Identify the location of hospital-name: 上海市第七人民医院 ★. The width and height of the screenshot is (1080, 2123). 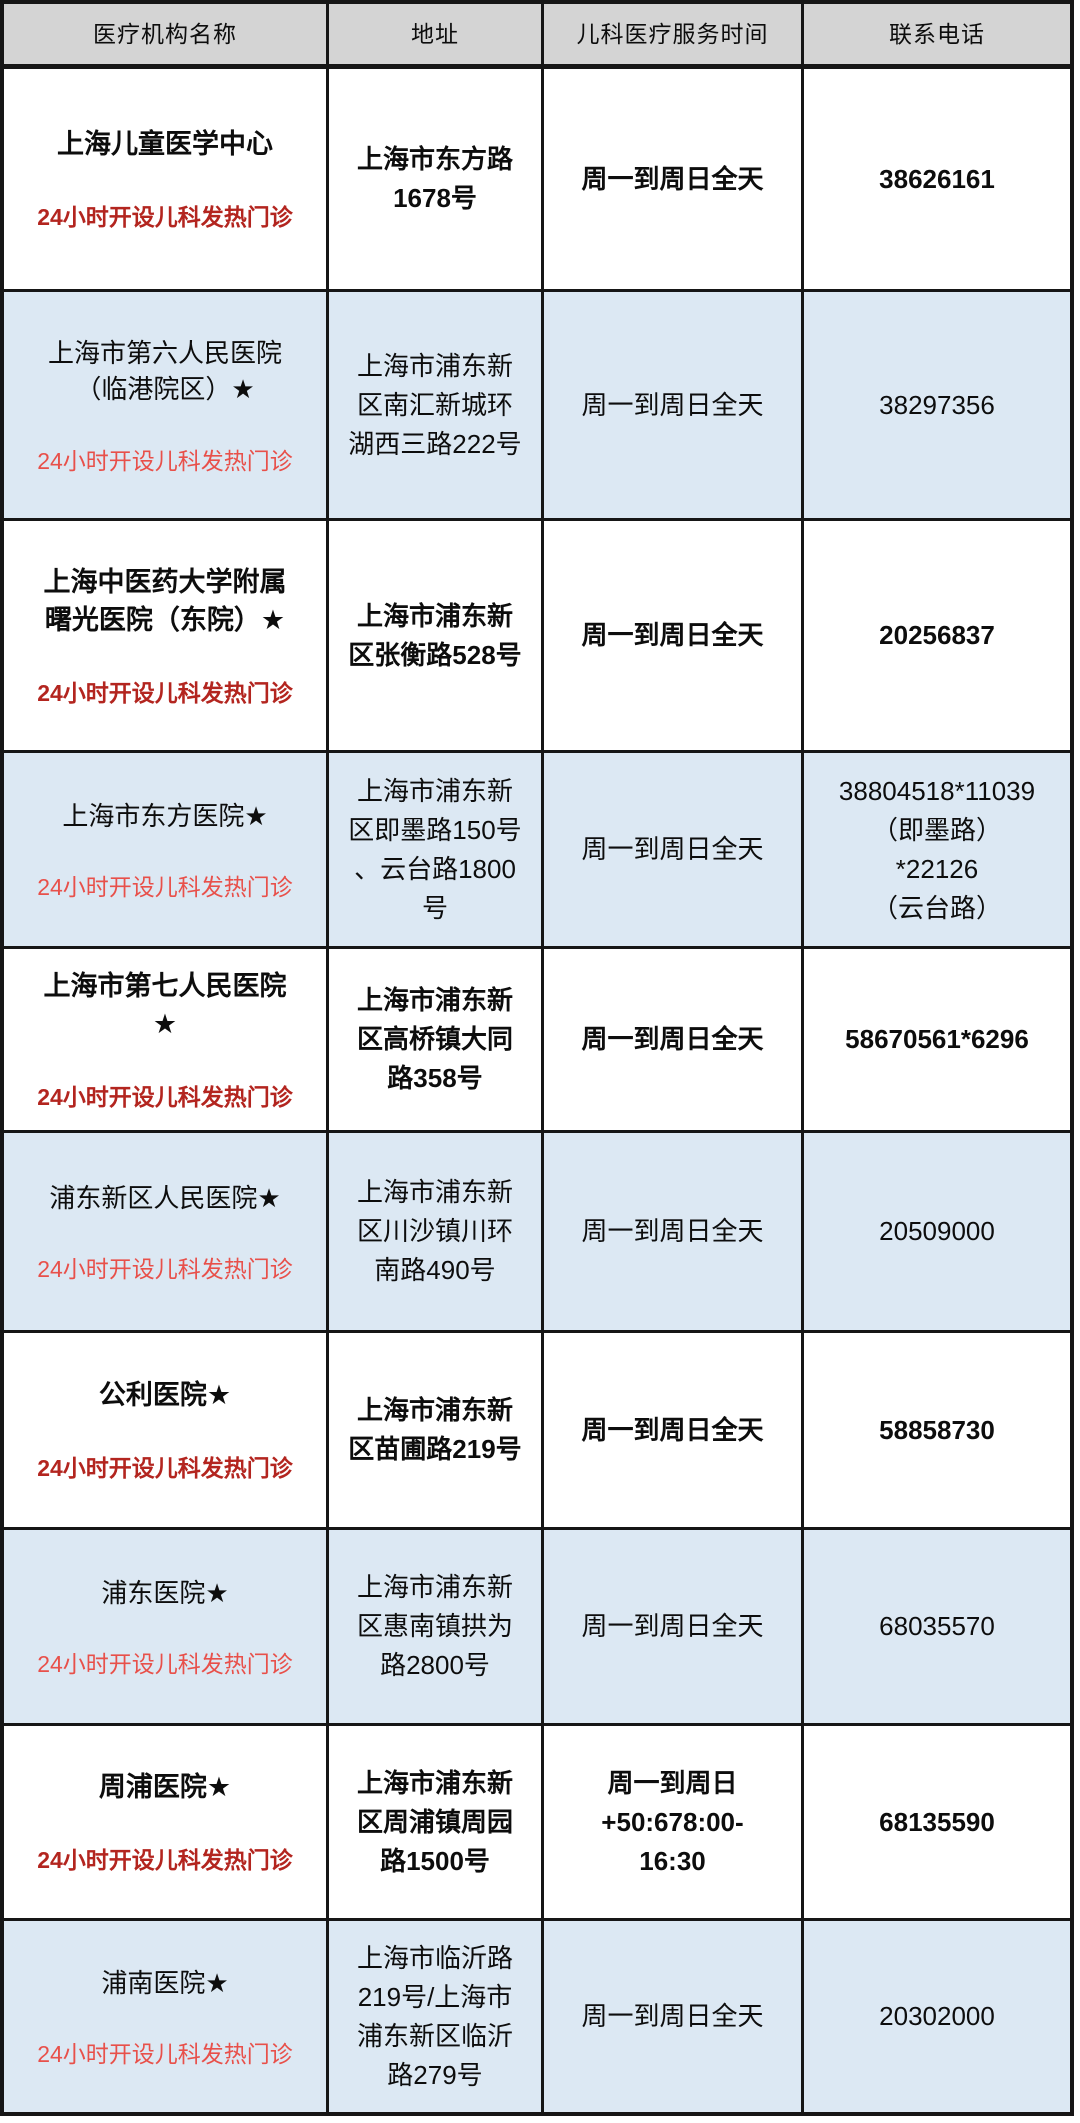
(165, 1004).